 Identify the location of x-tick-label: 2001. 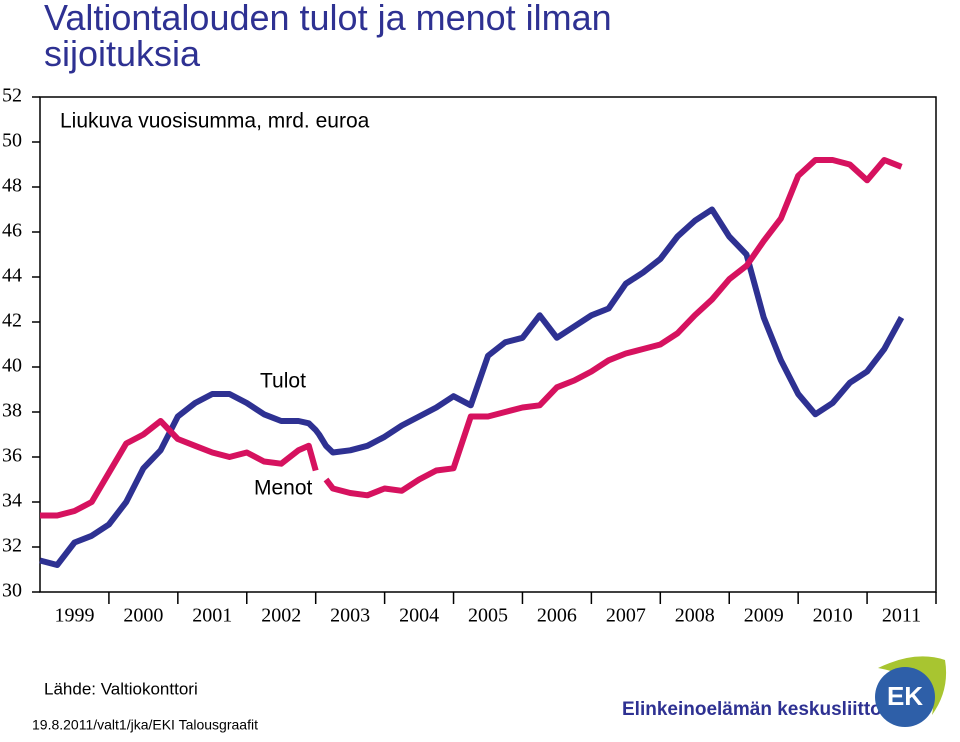
(212, 616).